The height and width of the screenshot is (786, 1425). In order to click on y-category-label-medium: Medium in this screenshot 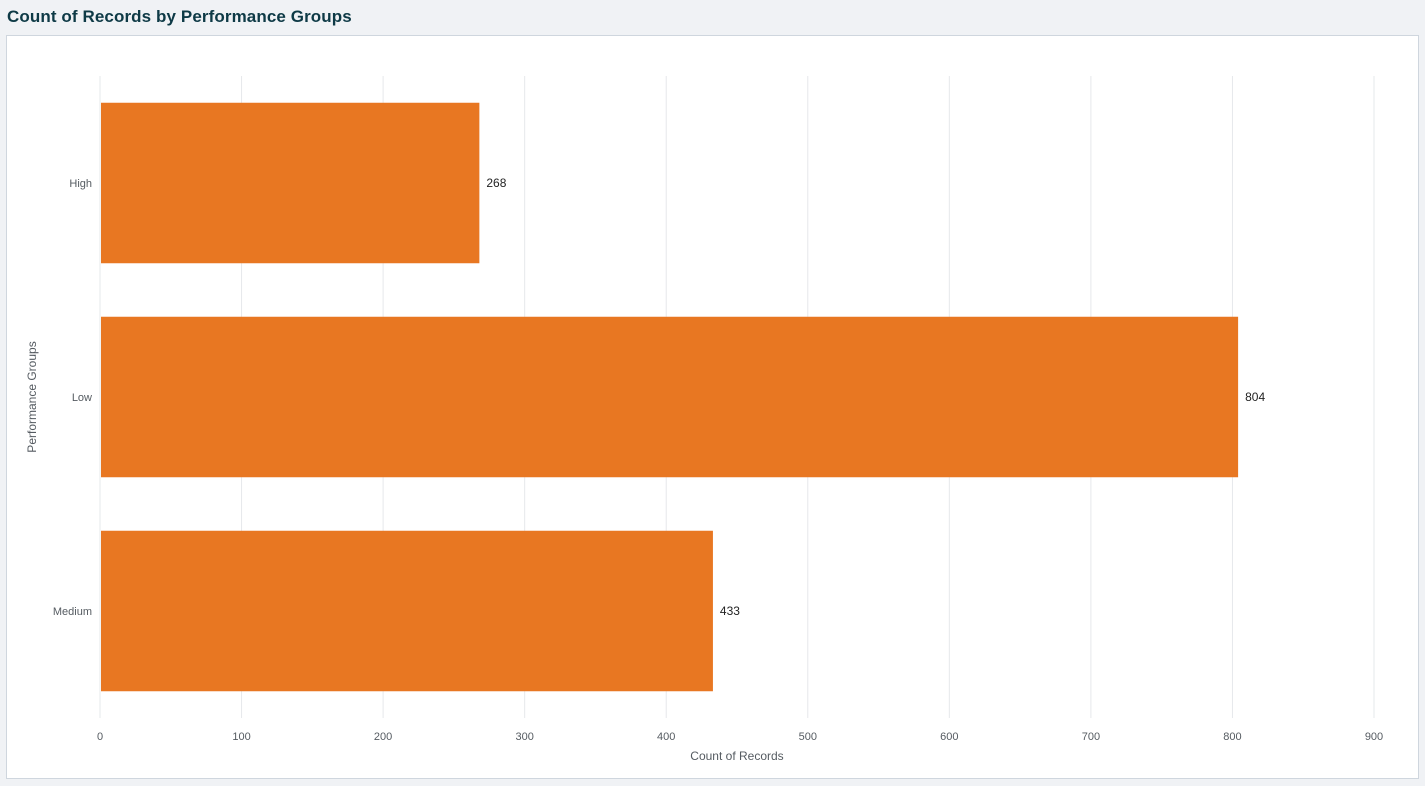, I will do `click(72, 612)`.